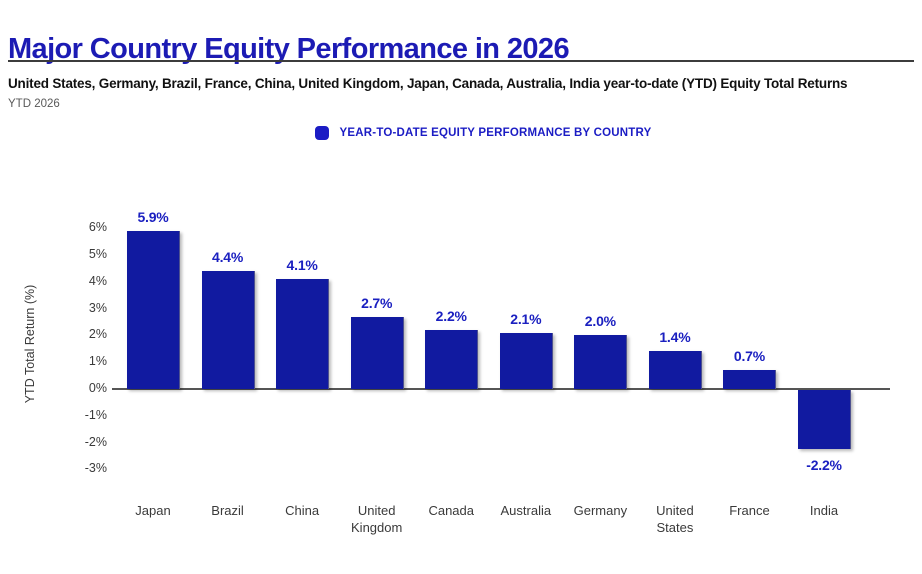 The width and height of the screenshot is (922, 574). I want to click on period-label: YTD 2026, so click(34, 104).